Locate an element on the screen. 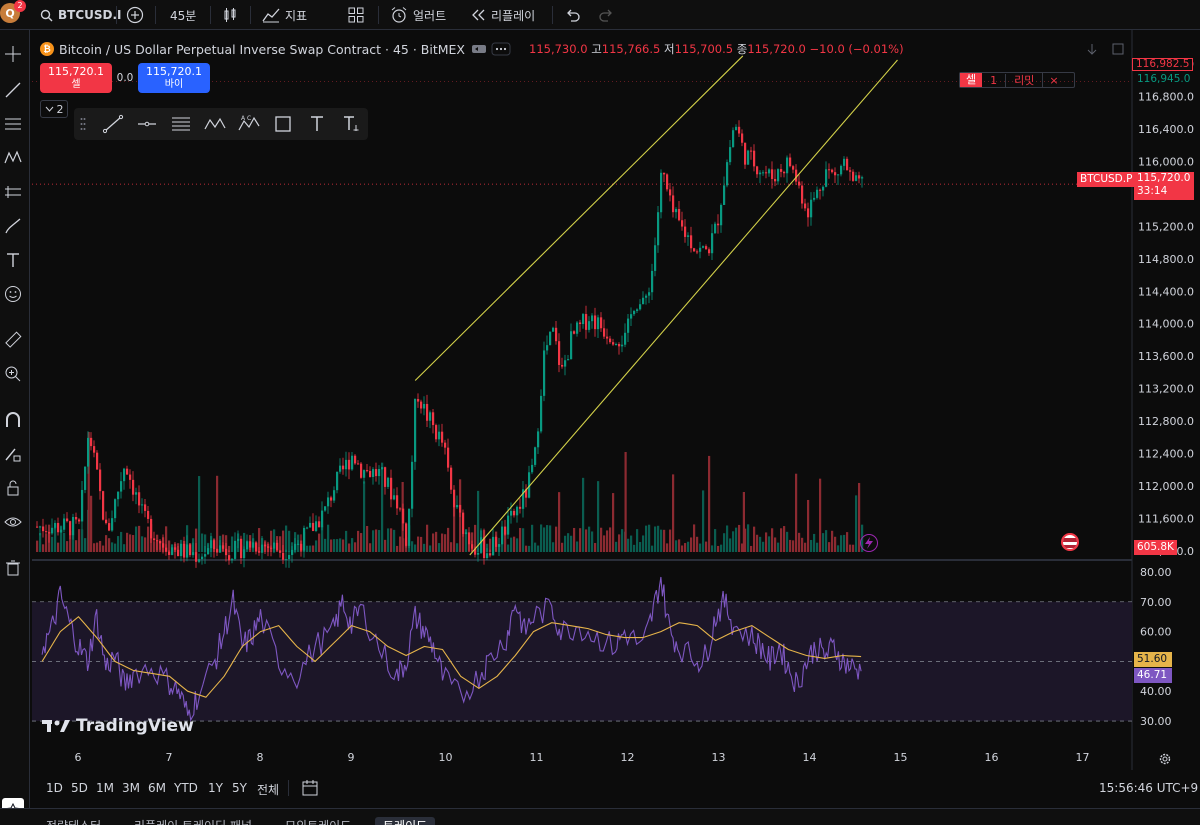  symbol-price-tag: BTCUSD.P is located at coordinates (1106, 179).